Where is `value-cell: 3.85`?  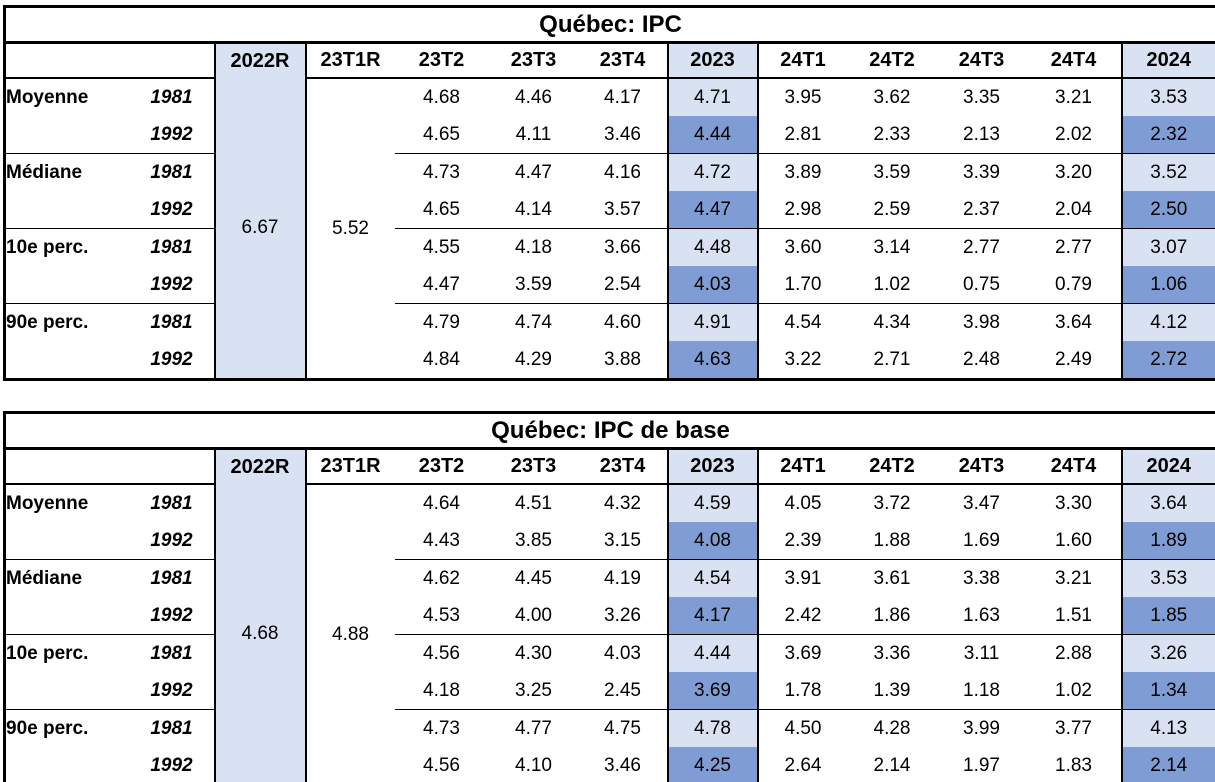 value-cell: 3.85 is located at coordinates (533, 540).